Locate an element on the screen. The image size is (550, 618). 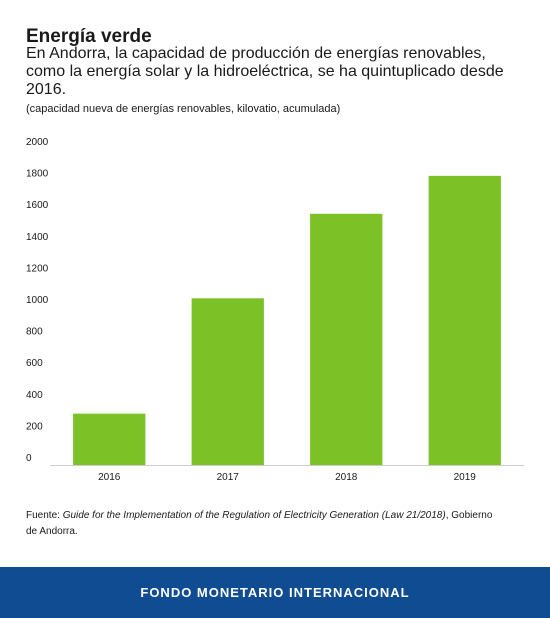
y-tick-label: 2000 is located at coordinates (37, 142).